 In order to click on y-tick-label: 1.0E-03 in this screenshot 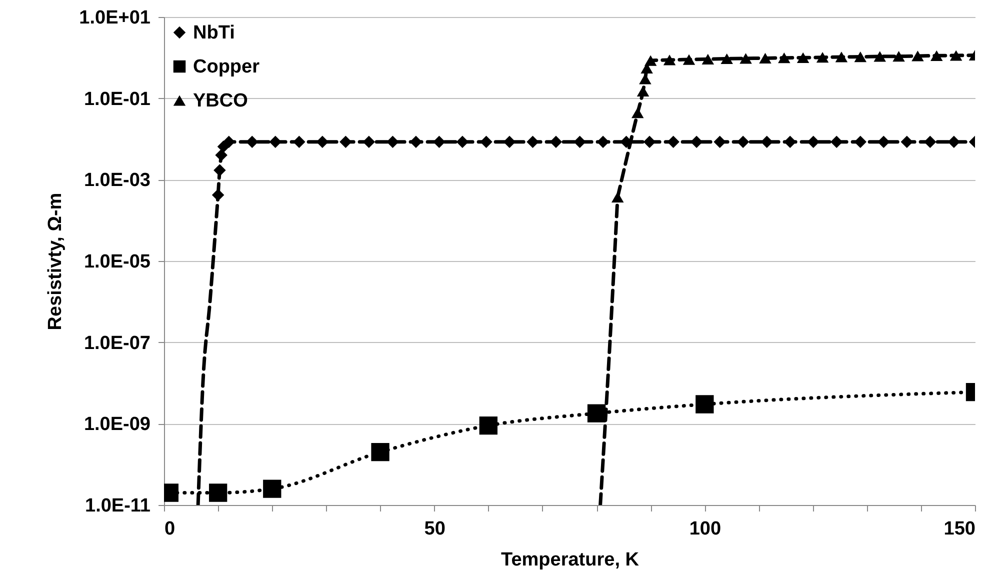, I will do `click(117, 181)`.